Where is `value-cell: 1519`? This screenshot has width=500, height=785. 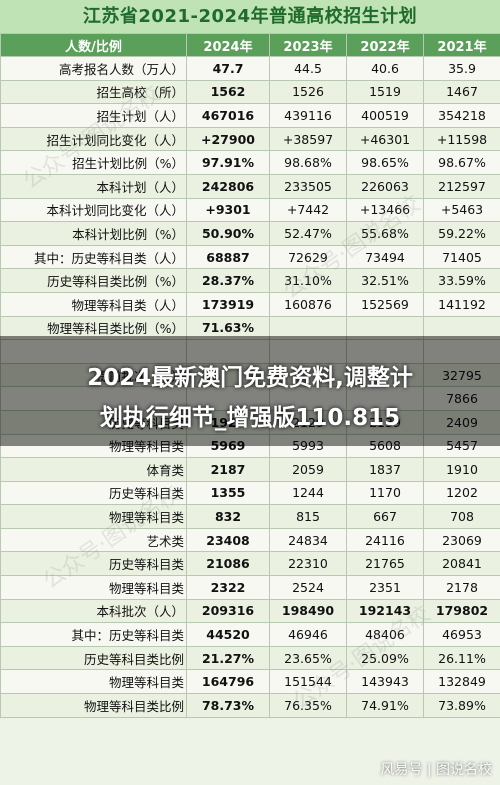
value-cell: 1519 is located at coordinates (385, 92).